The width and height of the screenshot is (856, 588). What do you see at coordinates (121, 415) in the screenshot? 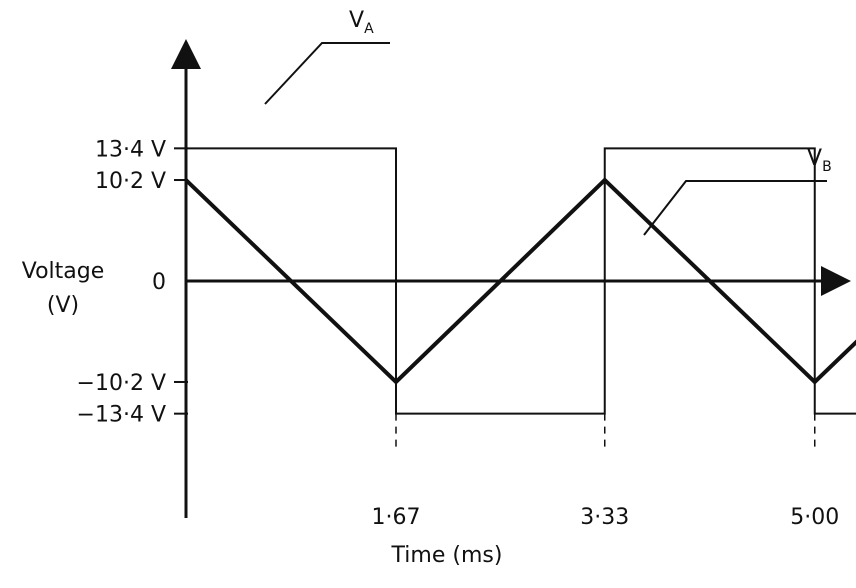
I see `y-tick-label: −13·4 V` at bounding box center [121, 415].